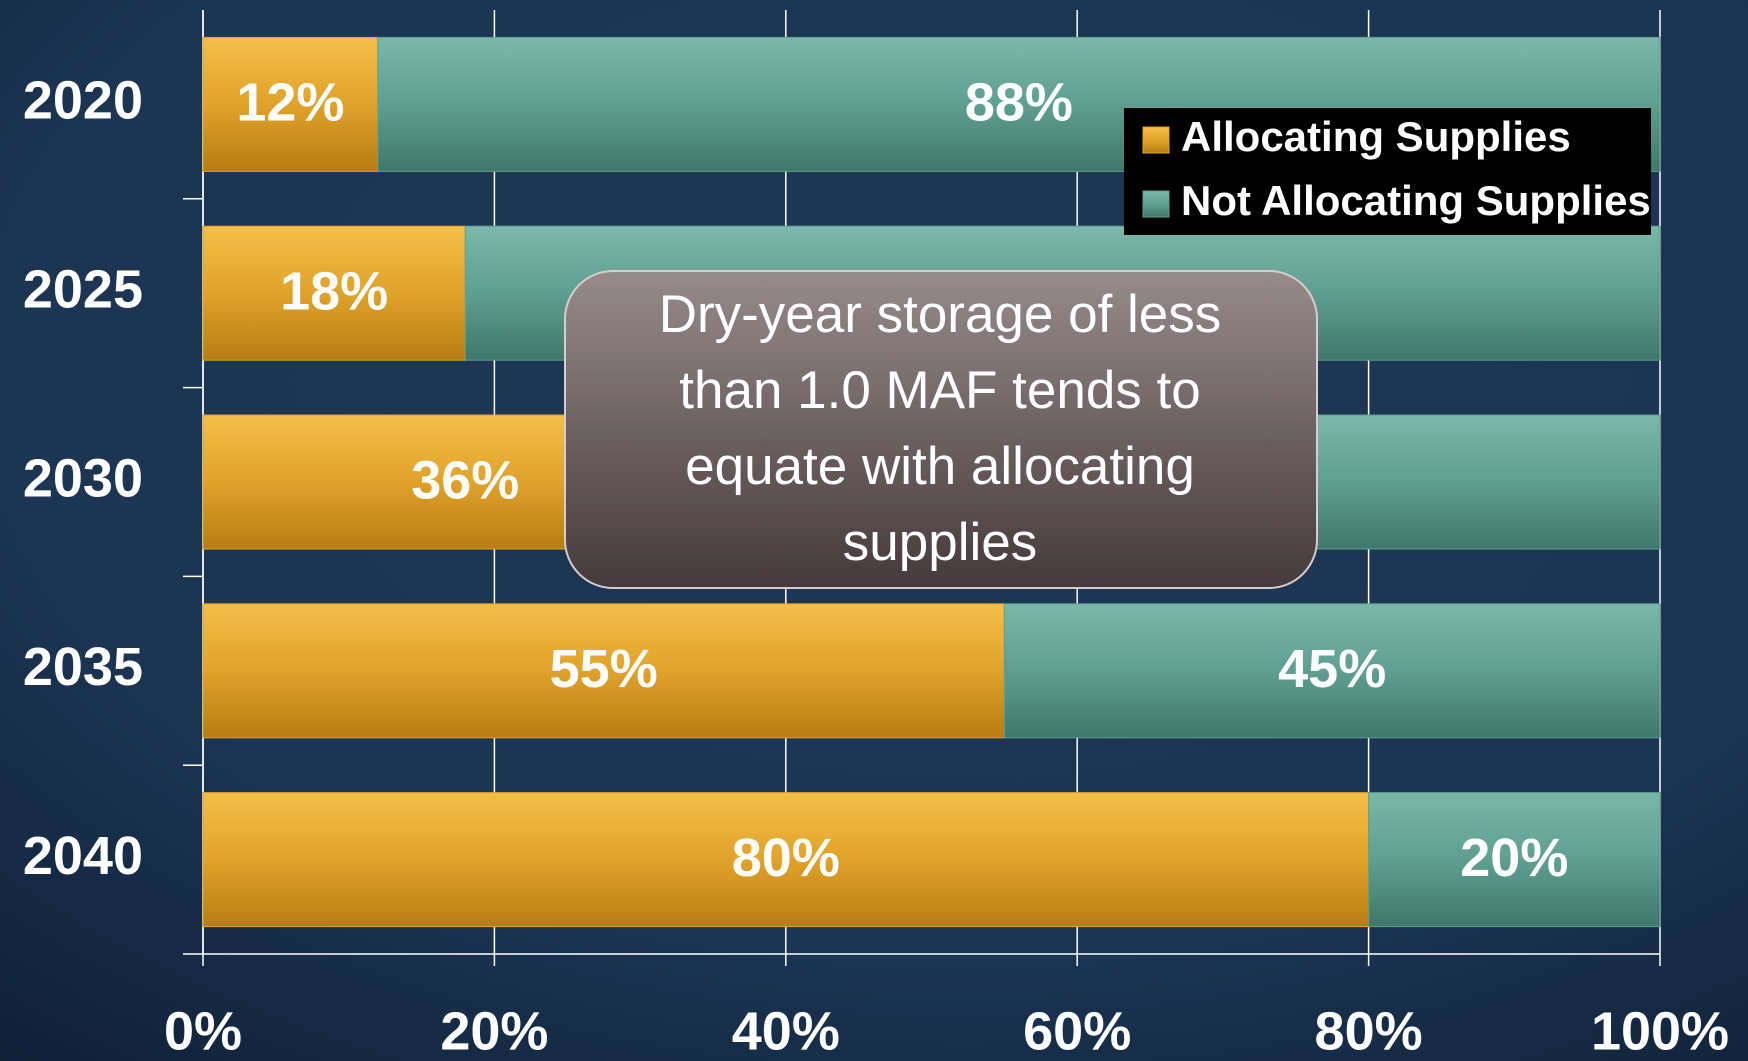 The width and height of the screenshot is (1748, 1061). Describe the element at coordinates (1376, 136) in the screenshot. I see `legend-label: Allocating Supplies` at that location.